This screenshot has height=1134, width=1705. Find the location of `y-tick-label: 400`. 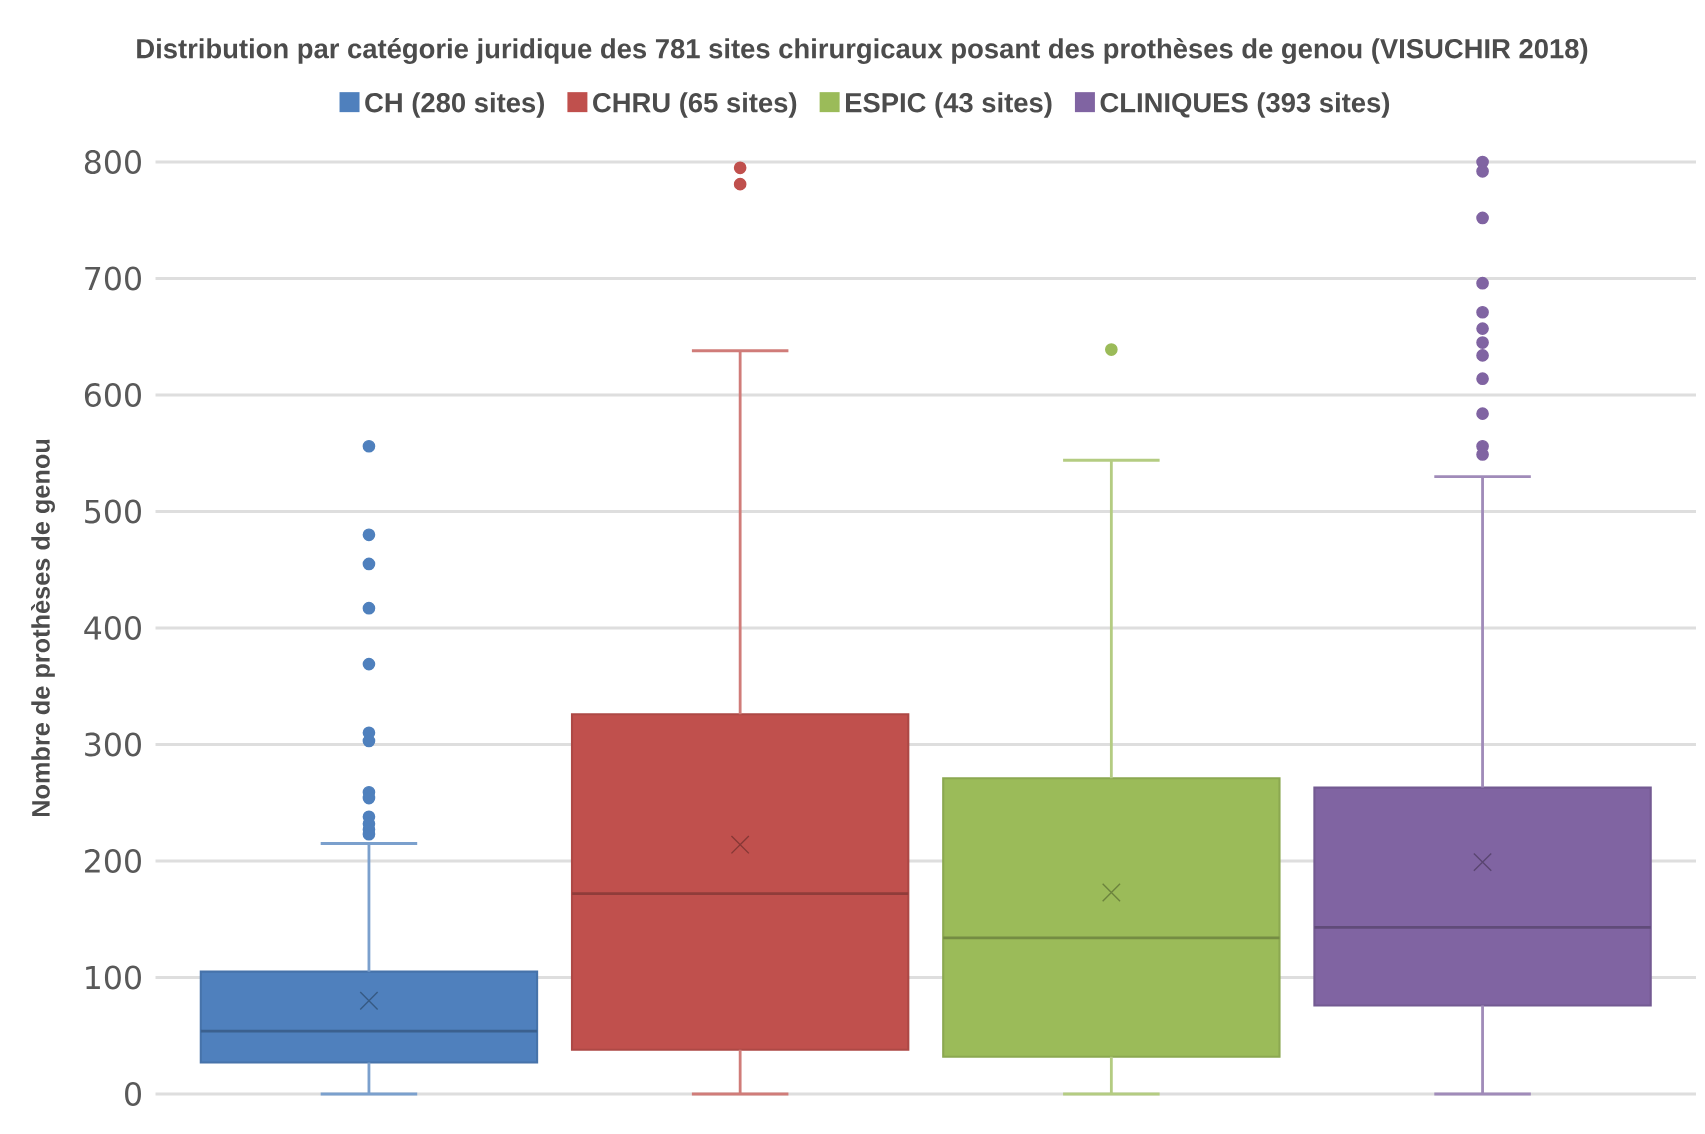

y-tick-label: 400 is located at coordinates (112, 628).